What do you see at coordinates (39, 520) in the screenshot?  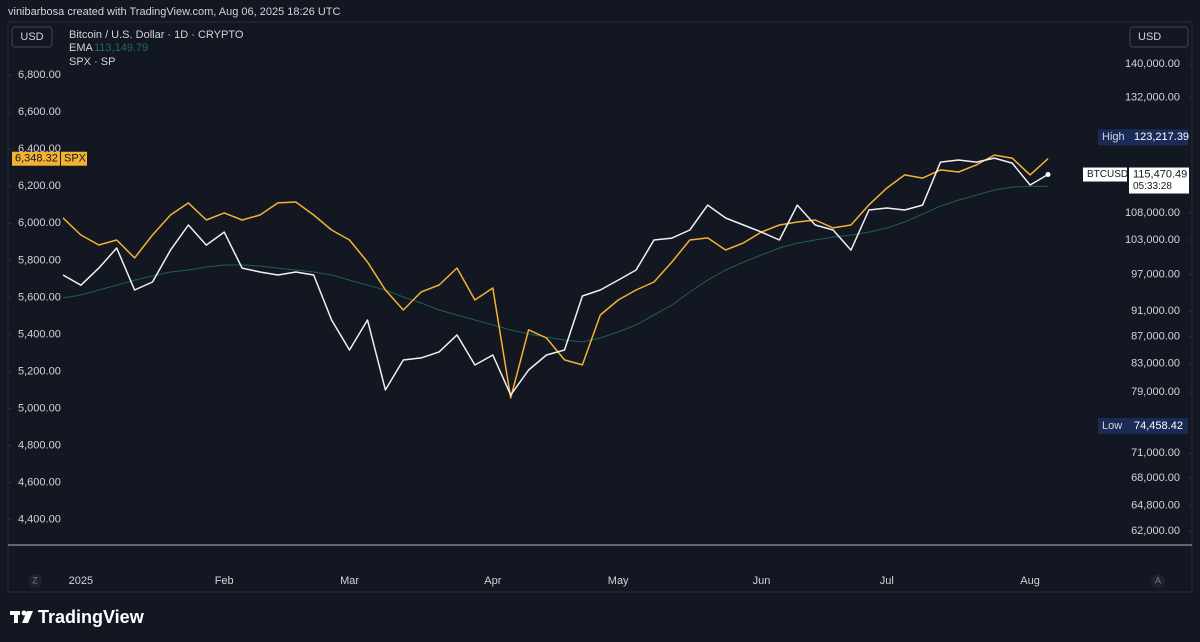 I see `y-tick-label: 4,400.00` at bounding box center [39, 520].